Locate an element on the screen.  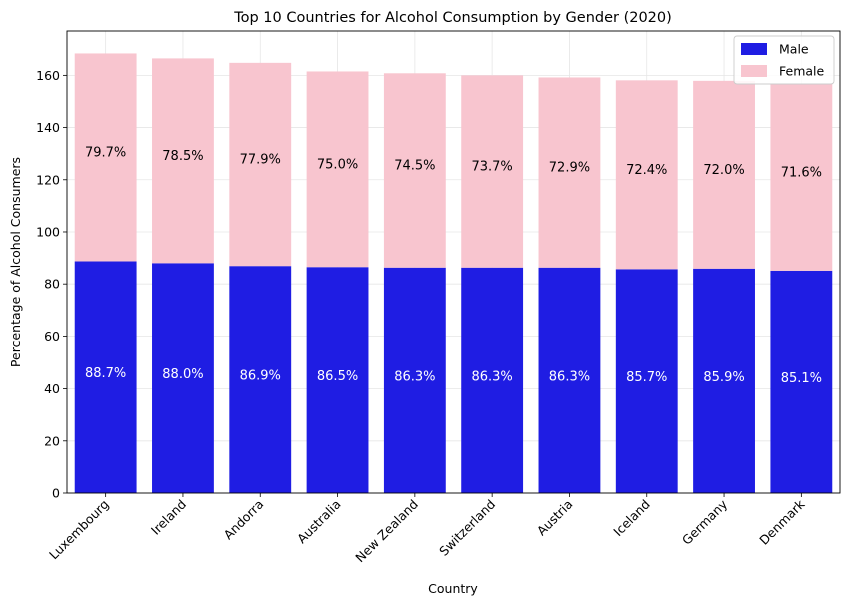
data-label-female: 75.0% is located at coordinates (337, 164).